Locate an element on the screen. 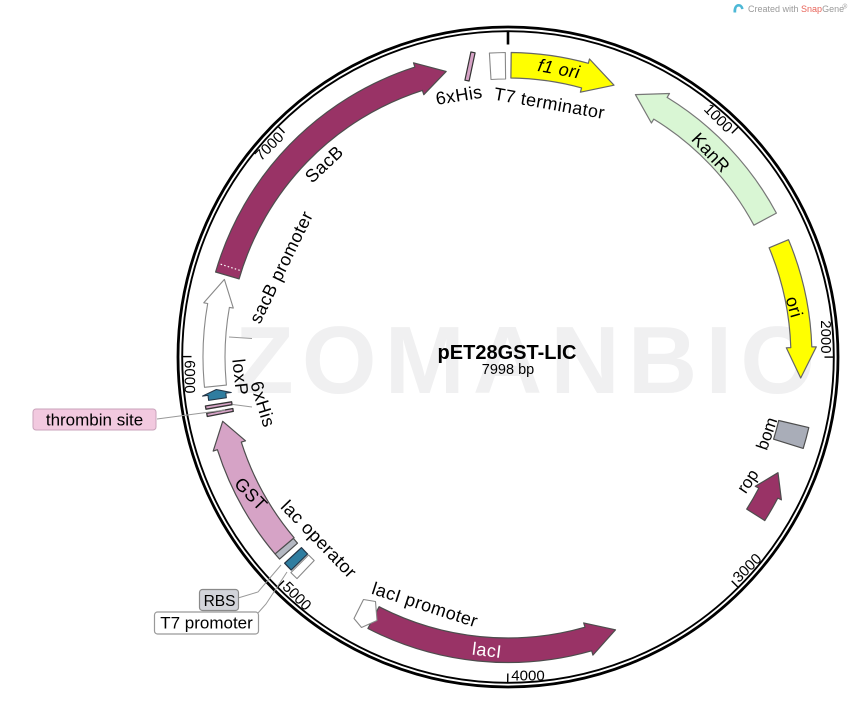  svg-text: 6000 is located at coordinates (189, 376).